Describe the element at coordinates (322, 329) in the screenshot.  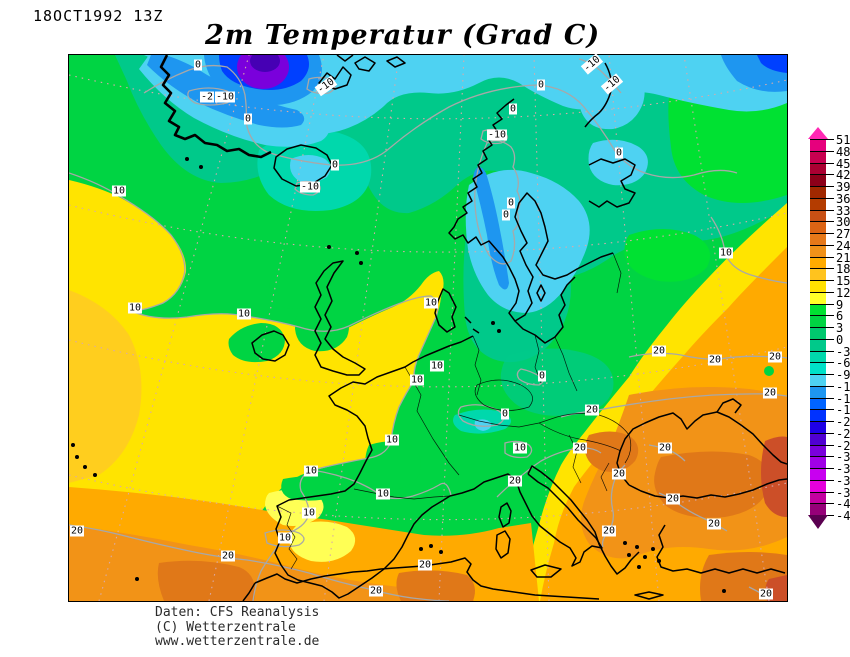
I see `region-england-green` at that location.